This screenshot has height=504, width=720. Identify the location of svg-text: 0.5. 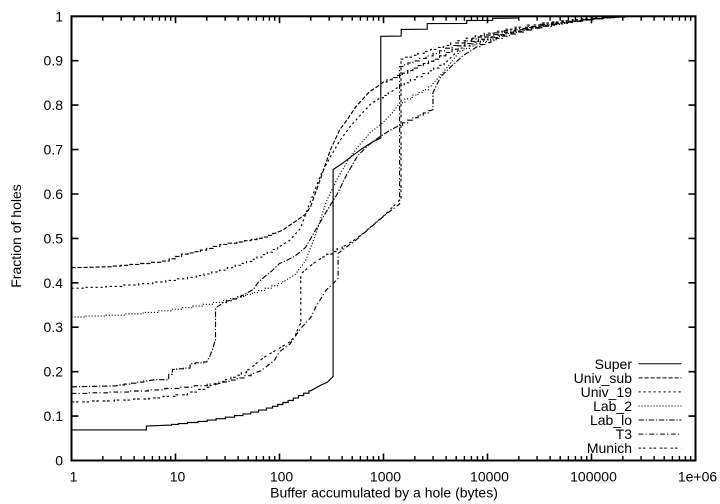
(54, 238).